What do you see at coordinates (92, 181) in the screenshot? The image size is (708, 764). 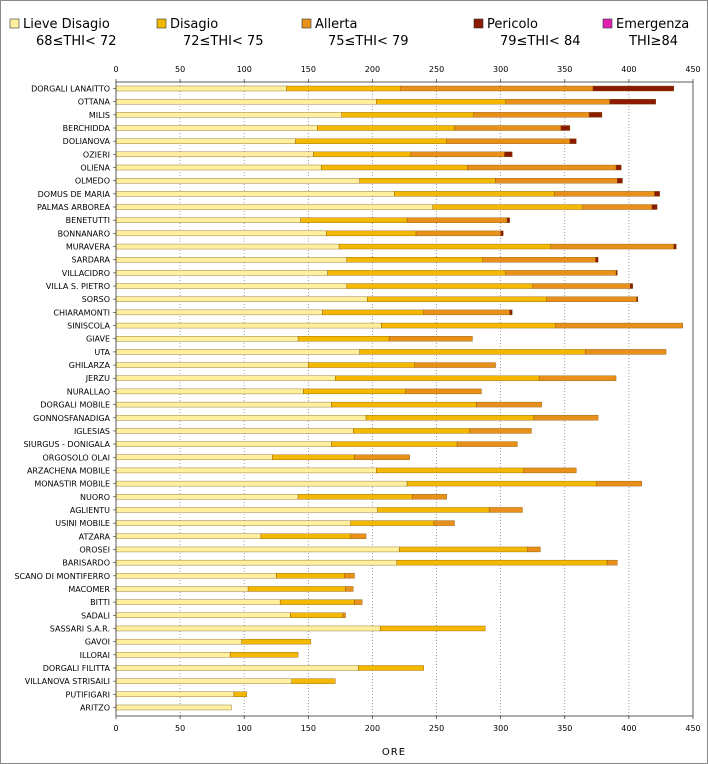 I see `category-label-7: OLMEDO` at bounding box center [92, 181].